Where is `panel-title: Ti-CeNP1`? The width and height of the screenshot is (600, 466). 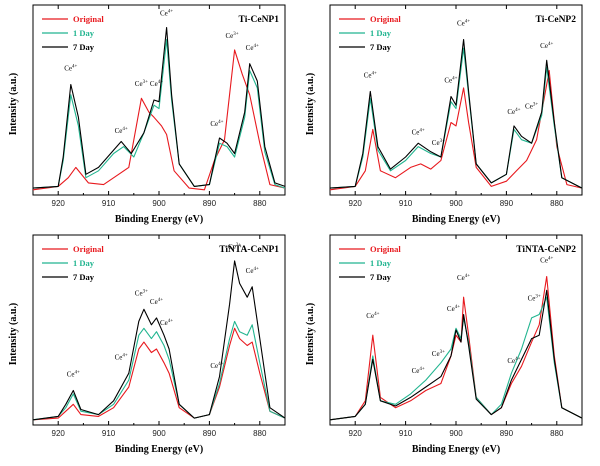 panel-title: Ti-CeNP1 is located at coordinates (259, 20).